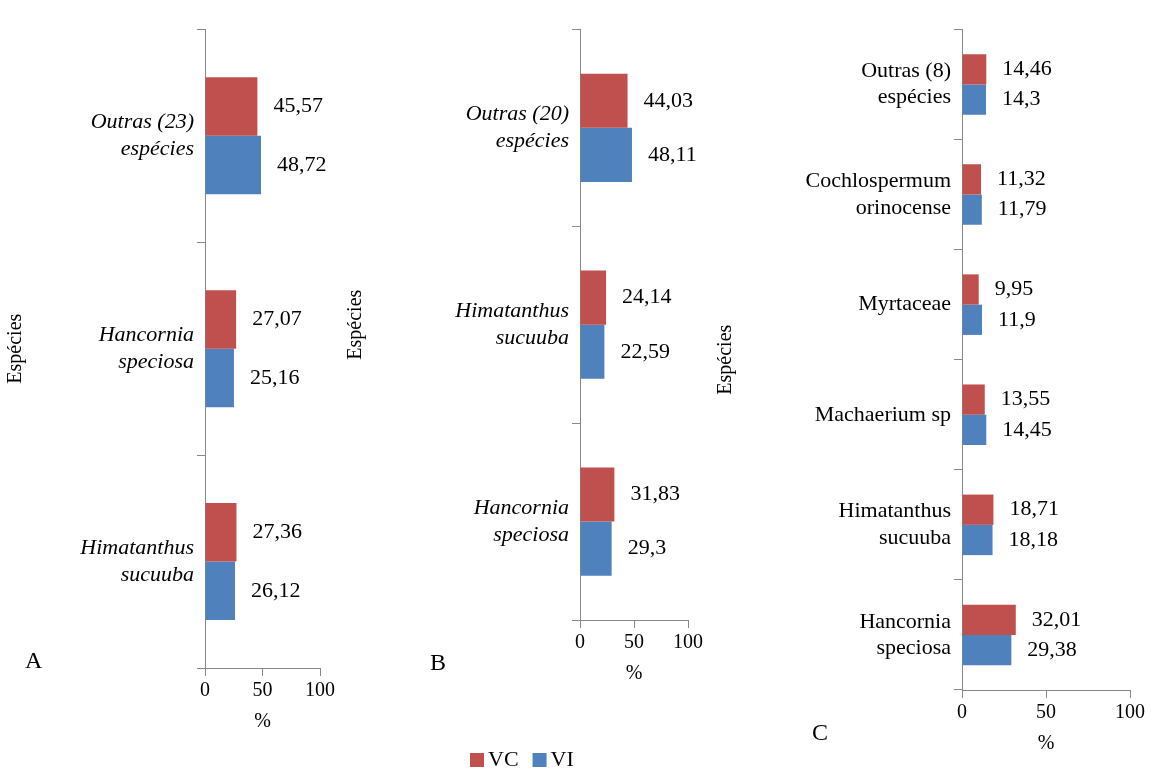  I want to click on legend-label: VI, so click(562, 758).